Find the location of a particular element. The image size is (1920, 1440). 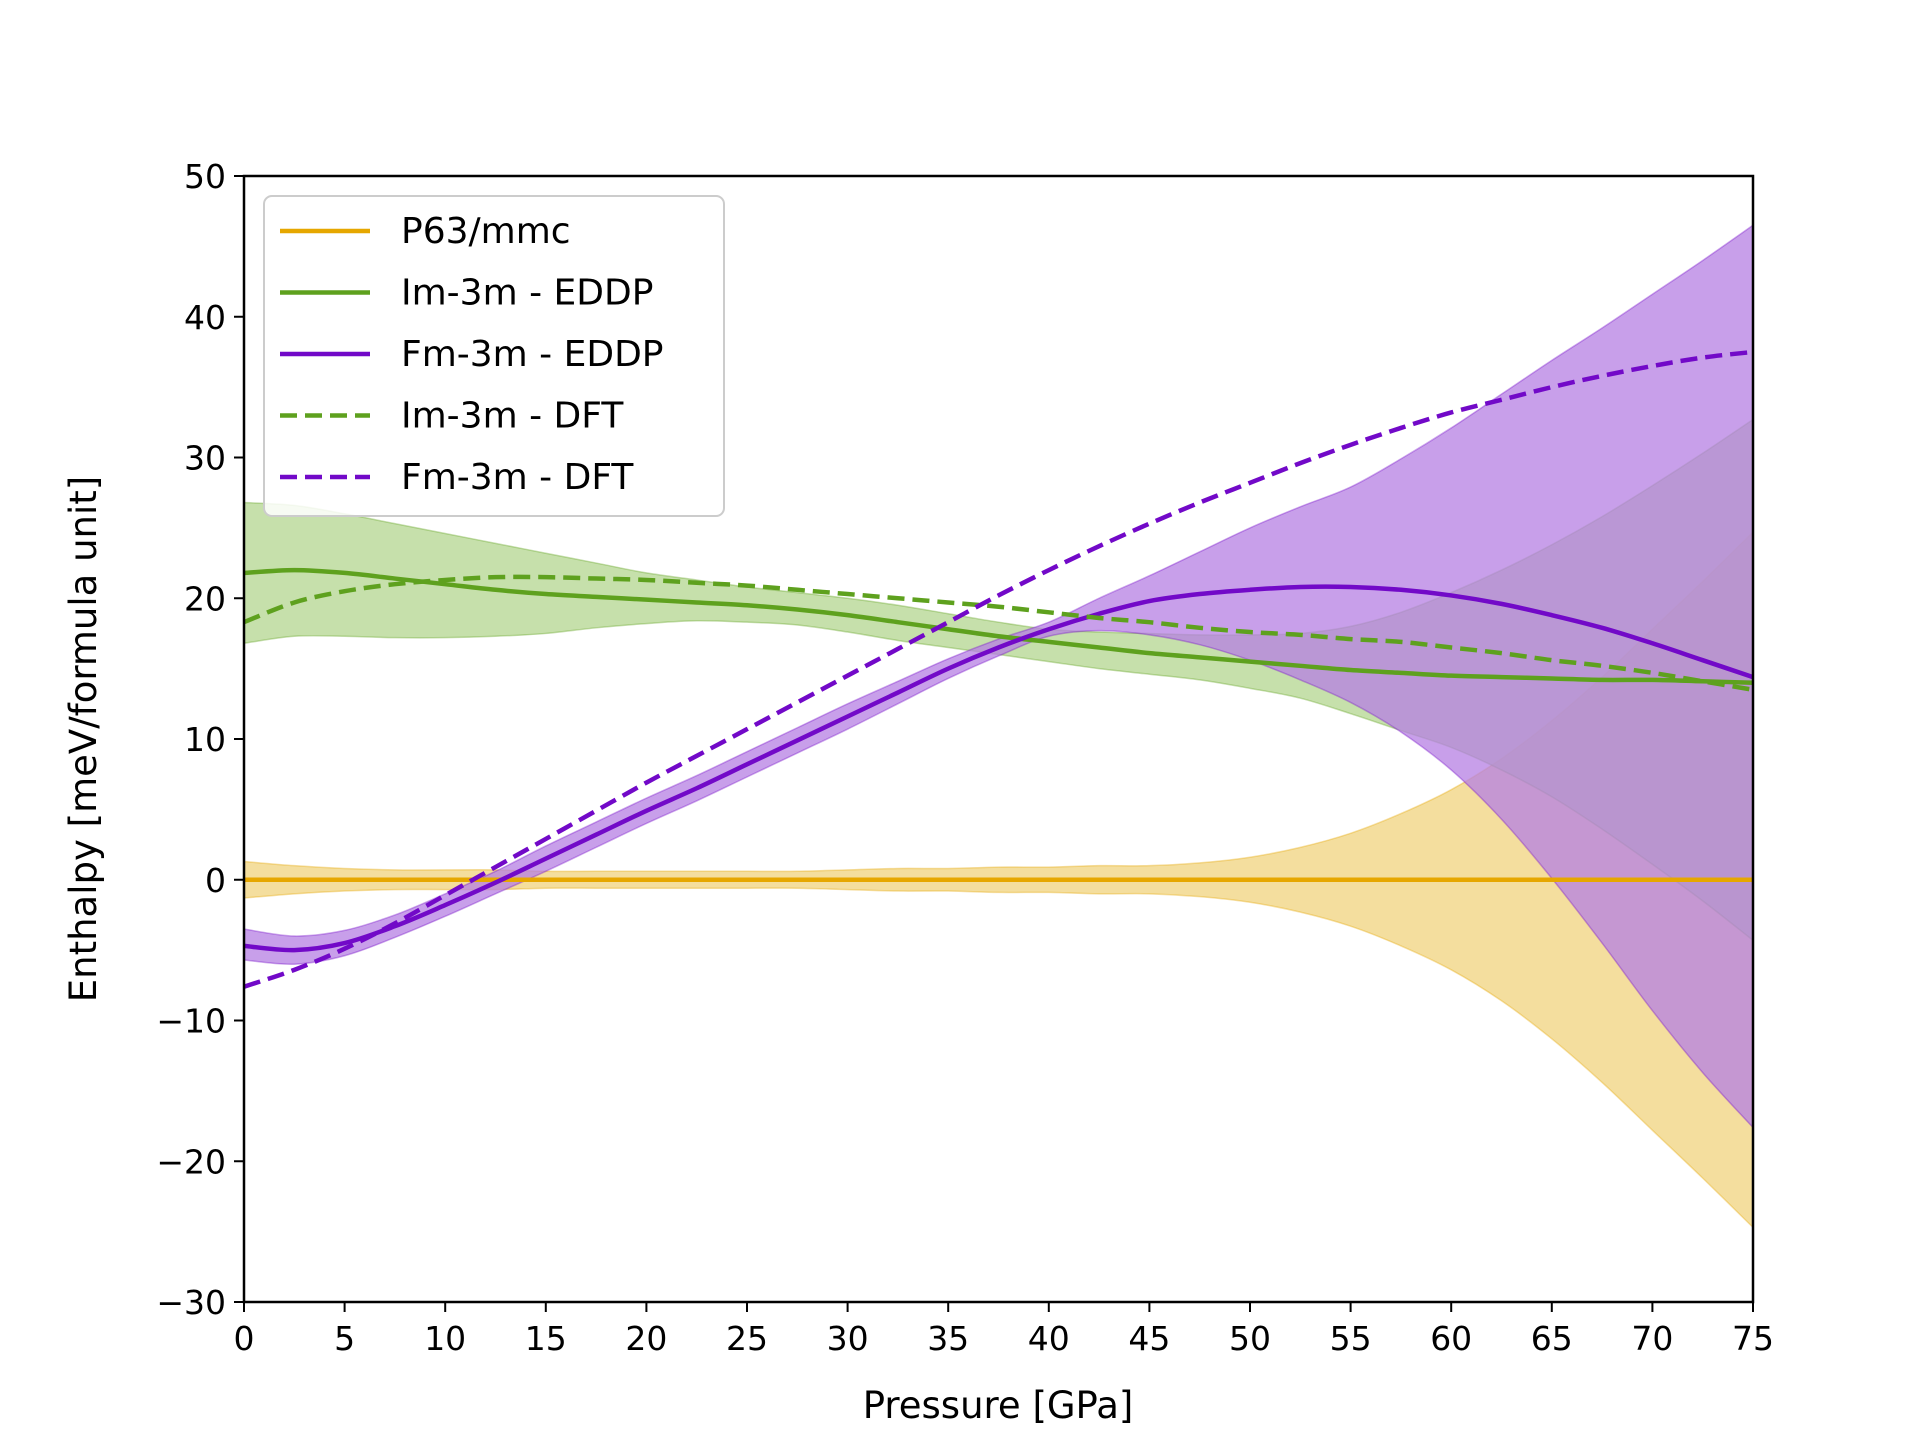

x-tick-label: 0 is located at coordinates (244, 1338).